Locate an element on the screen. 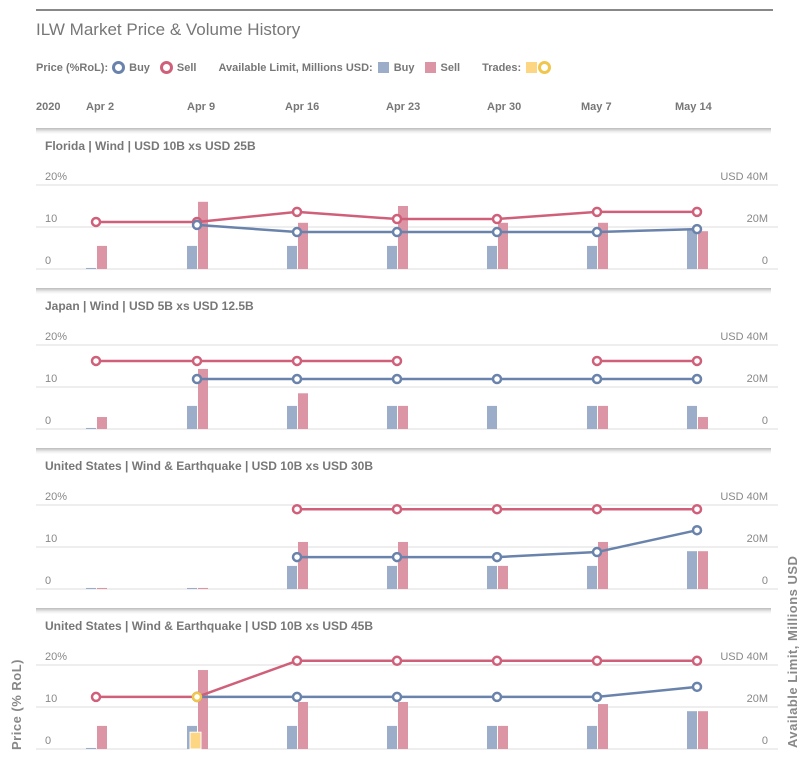  panel-title: Florida | Wind | USD 10B xs USD 25B is located at coordinates (150, 146).